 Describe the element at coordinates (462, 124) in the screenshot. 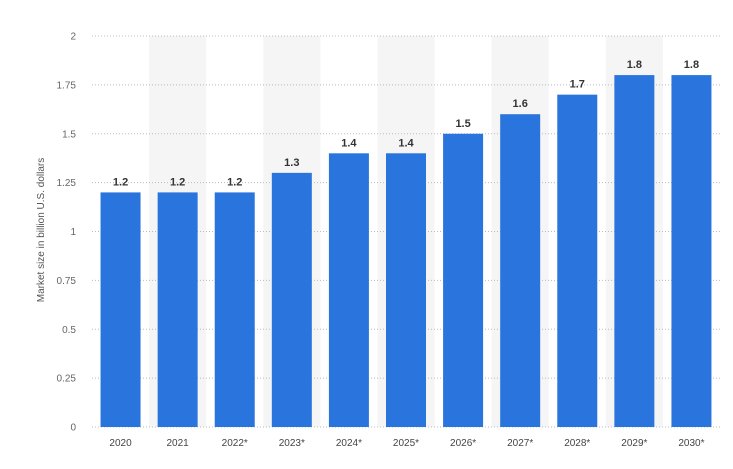

I see `data-label: 1.5` at that location.